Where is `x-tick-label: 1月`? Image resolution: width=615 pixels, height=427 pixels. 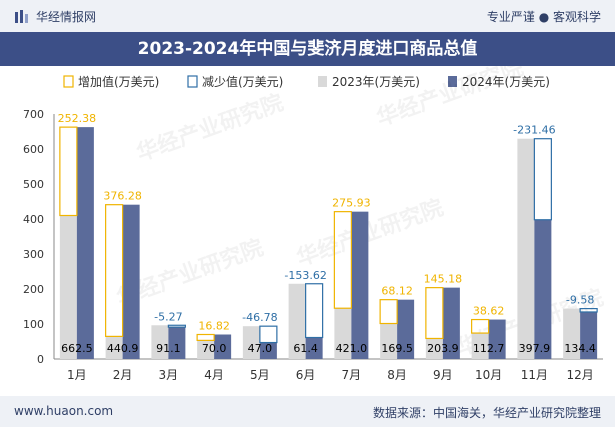 x-tick-label: 1月 is located at coordinates (77, 375).